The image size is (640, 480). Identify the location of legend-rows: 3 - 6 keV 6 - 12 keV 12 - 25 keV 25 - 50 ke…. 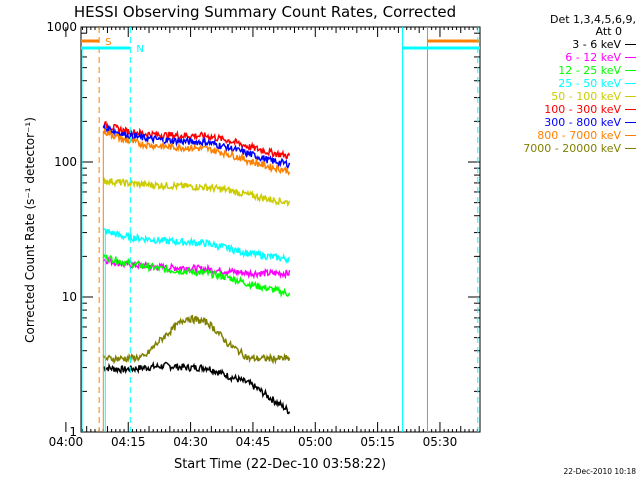
(558, 96).